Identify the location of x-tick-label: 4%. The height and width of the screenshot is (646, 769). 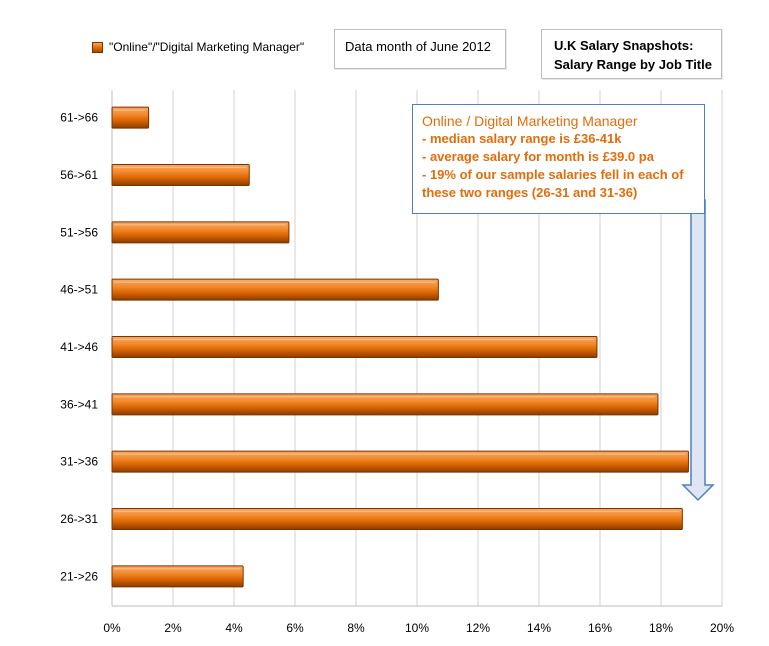
(234, 628).